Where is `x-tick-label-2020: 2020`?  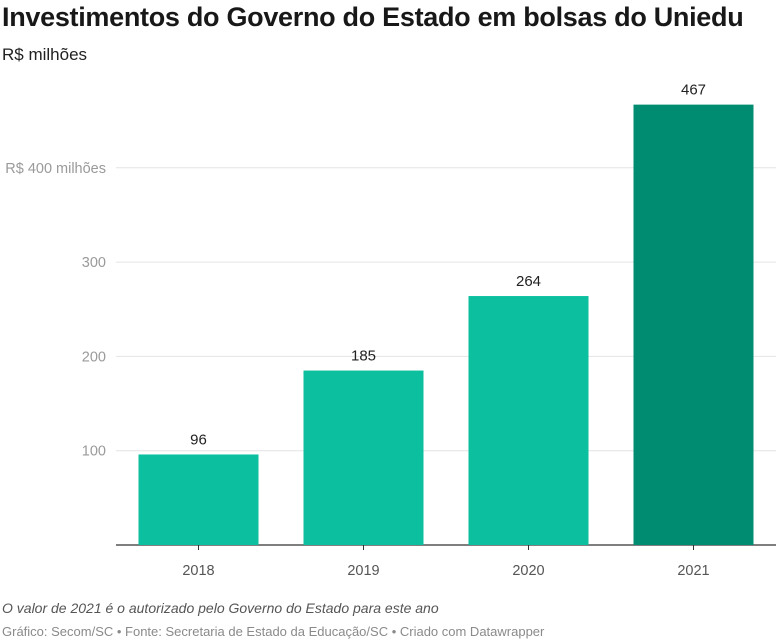
x-tick-label-2020: 2020 is located at coordinates (528, 571).